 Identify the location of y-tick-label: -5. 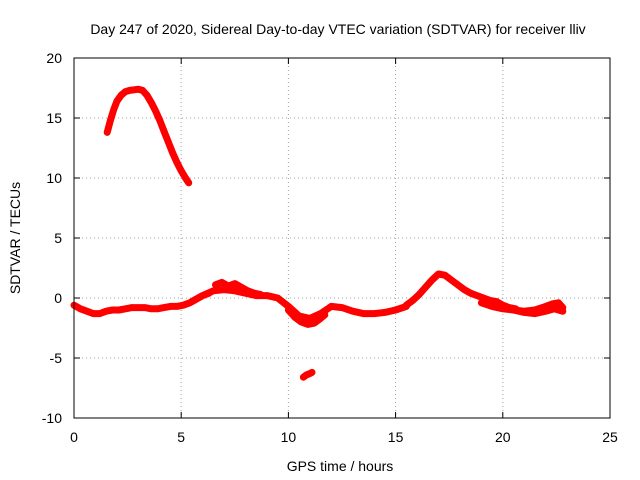
(56, 358).